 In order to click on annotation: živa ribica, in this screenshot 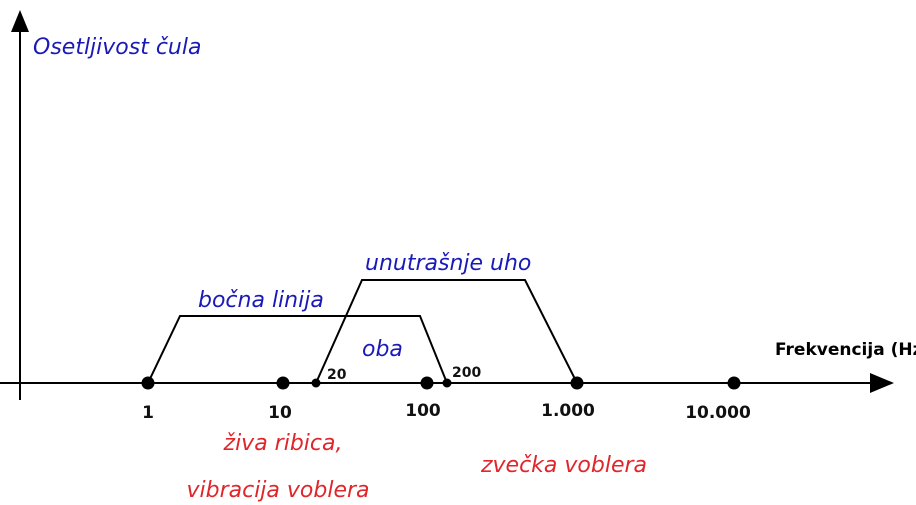, I will do `click(283, 443)`.